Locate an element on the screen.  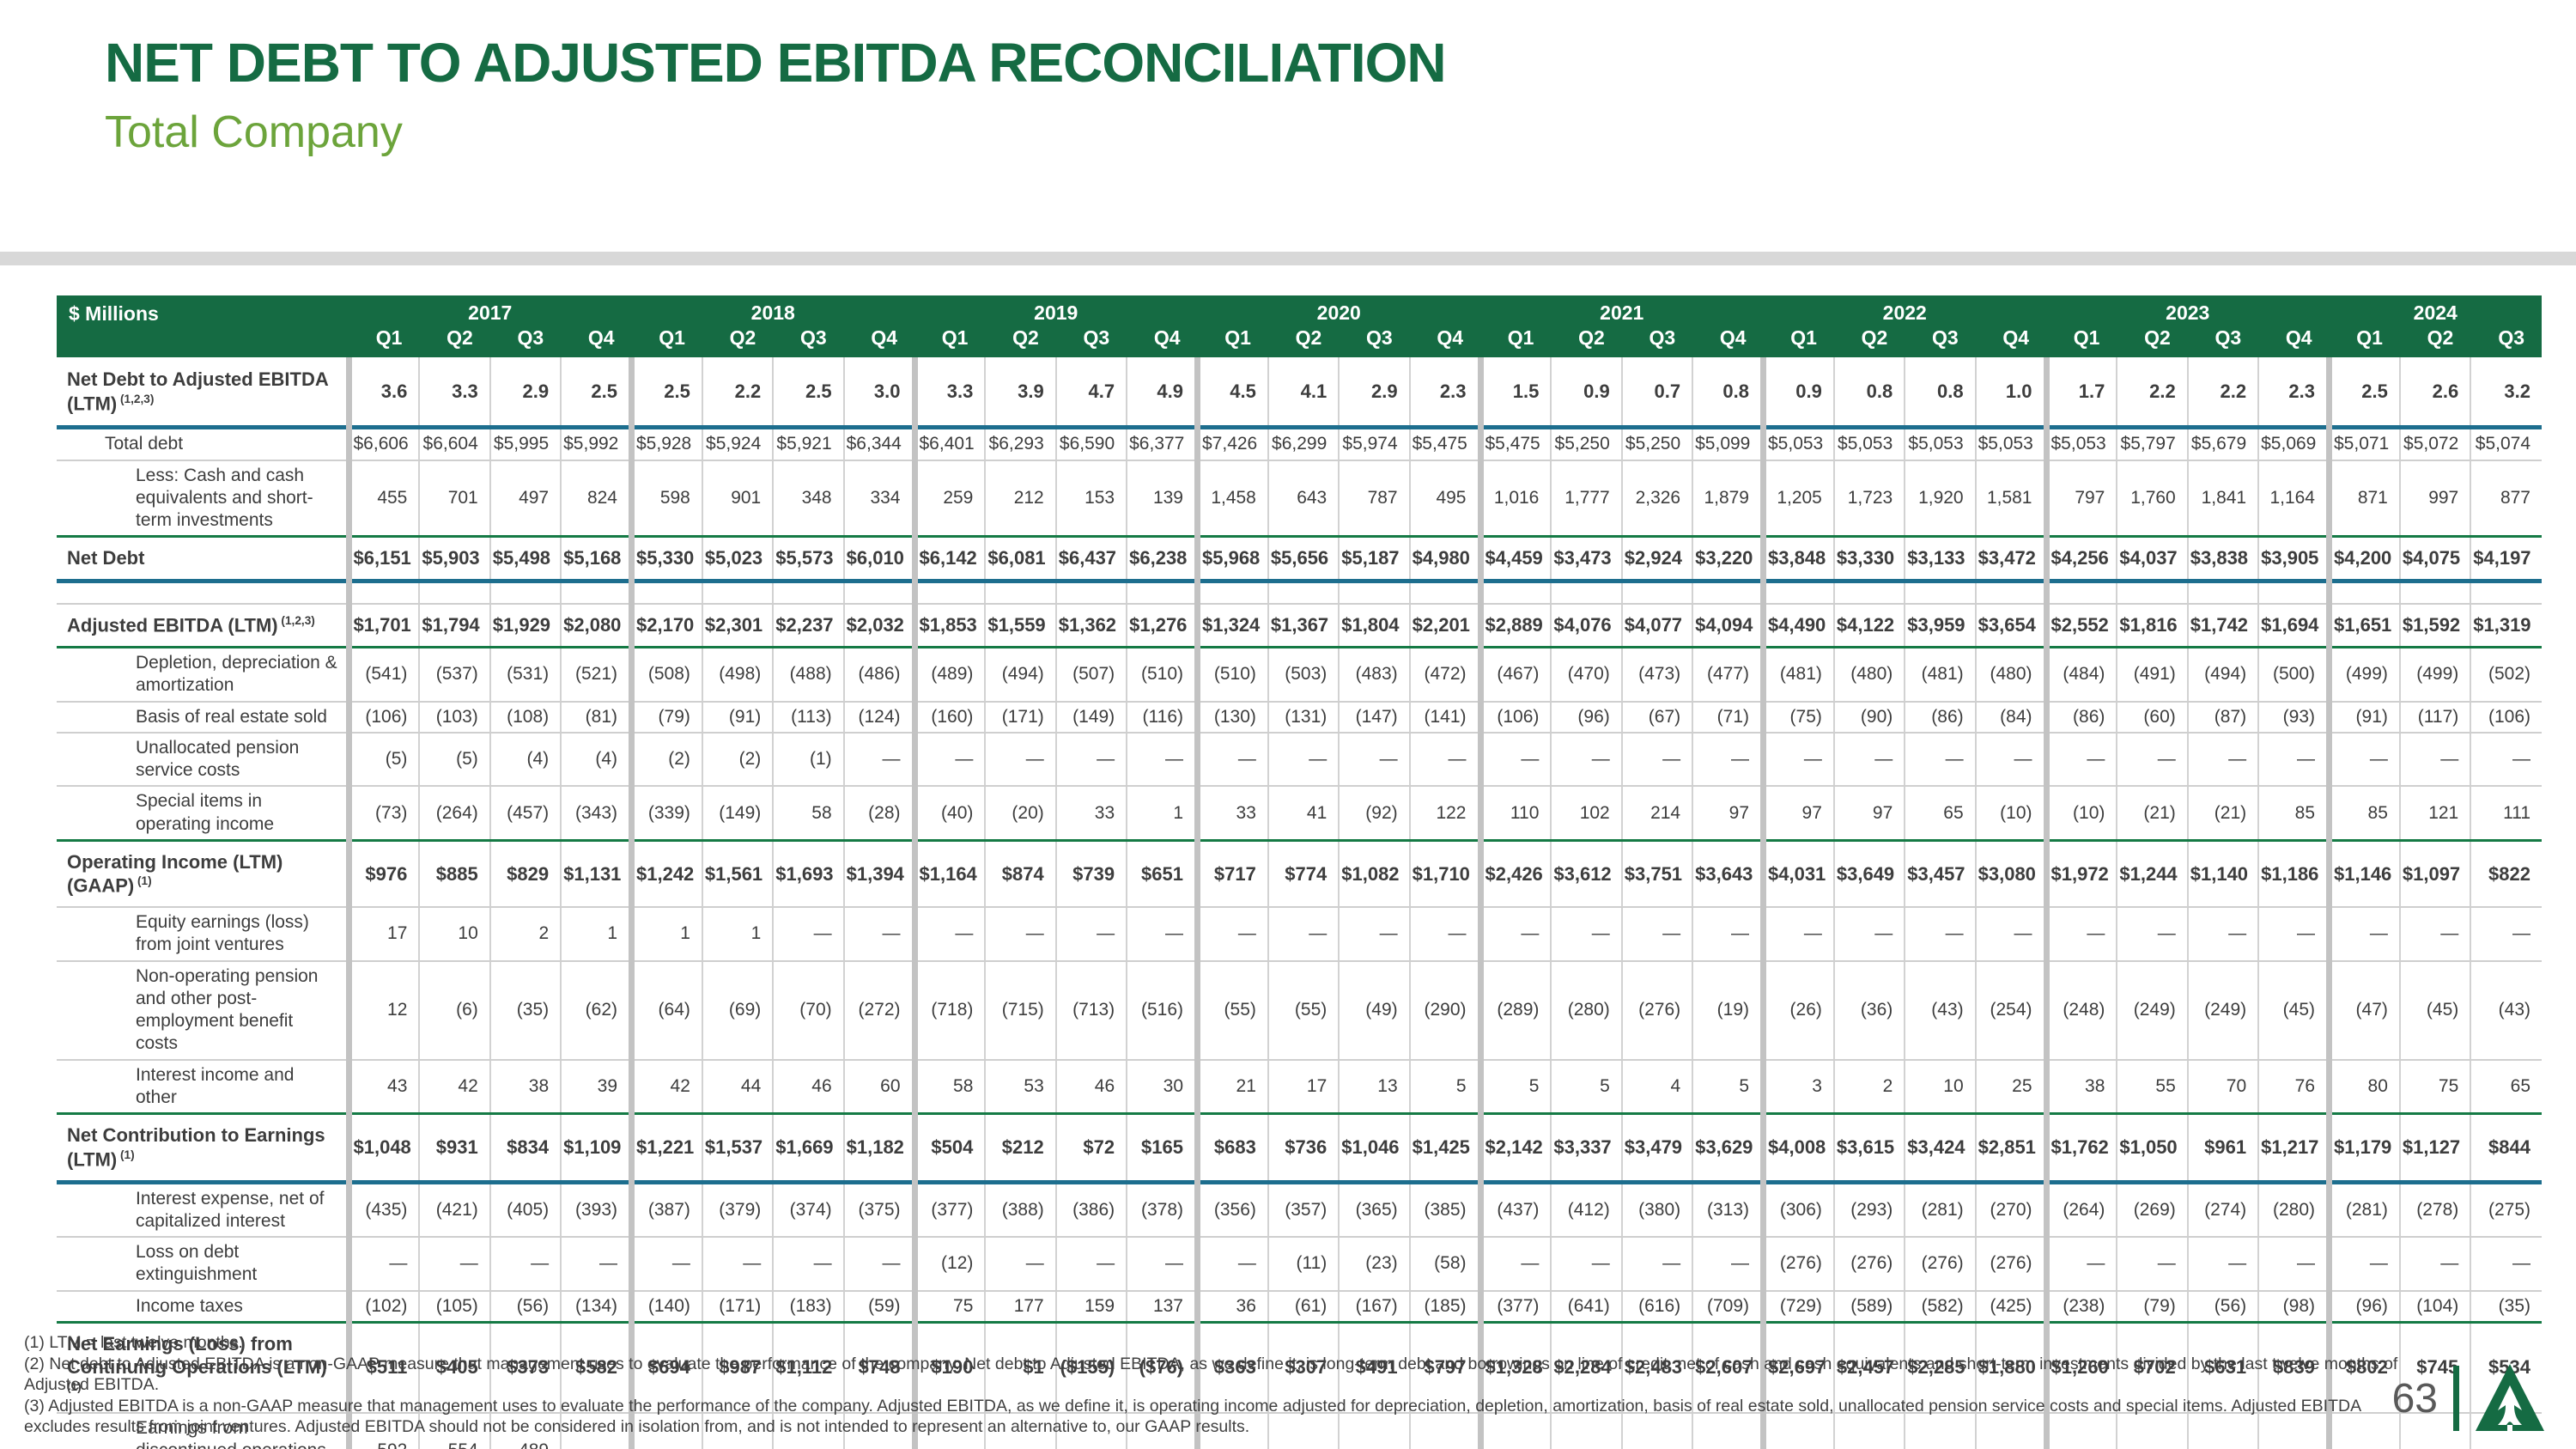
value-cell: (503) is located at coordinates (1303, 675).